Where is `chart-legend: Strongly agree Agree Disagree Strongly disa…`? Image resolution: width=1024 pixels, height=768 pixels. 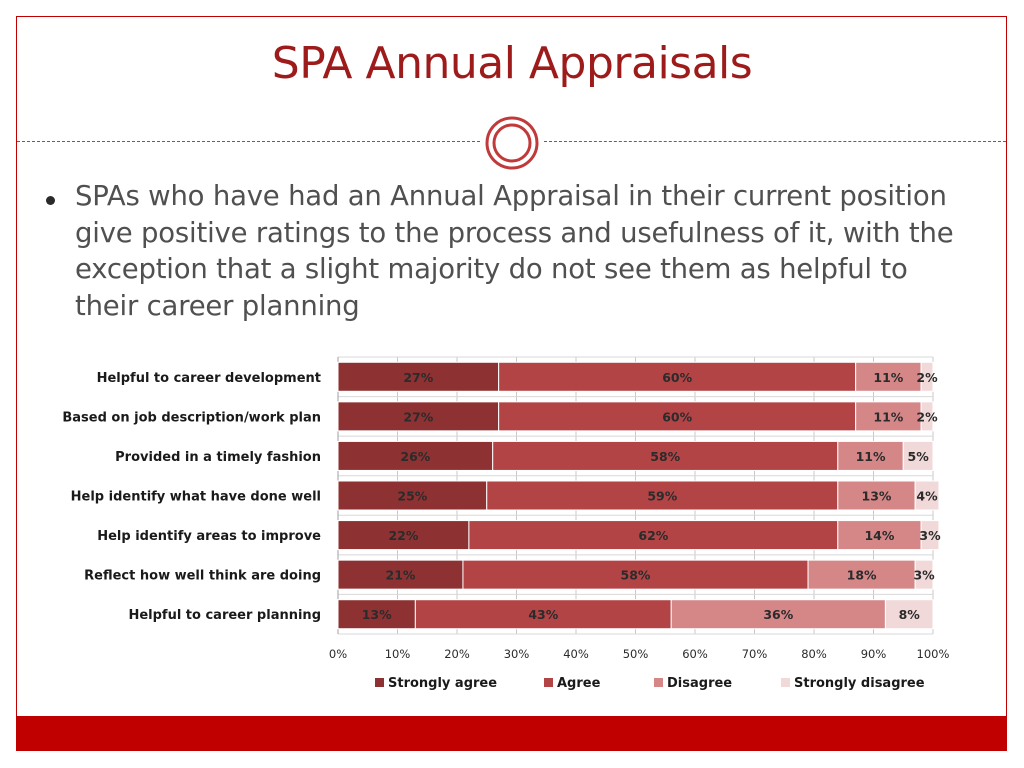
chart-legend: Strongly agree Agree Disagree Strongly disa… is located at coordinates (650, 683).